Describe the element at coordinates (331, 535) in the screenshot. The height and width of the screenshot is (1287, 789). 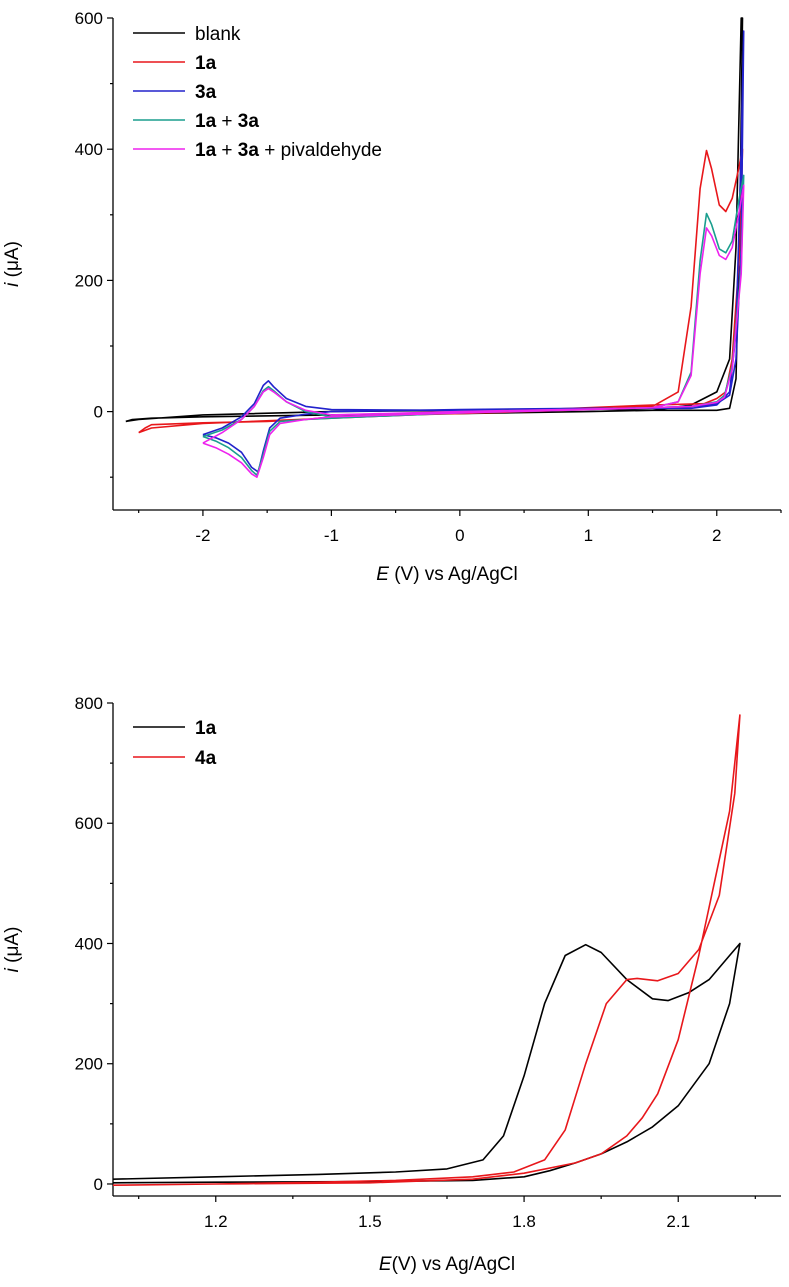
I see `x-tick-label: -1` at that location.